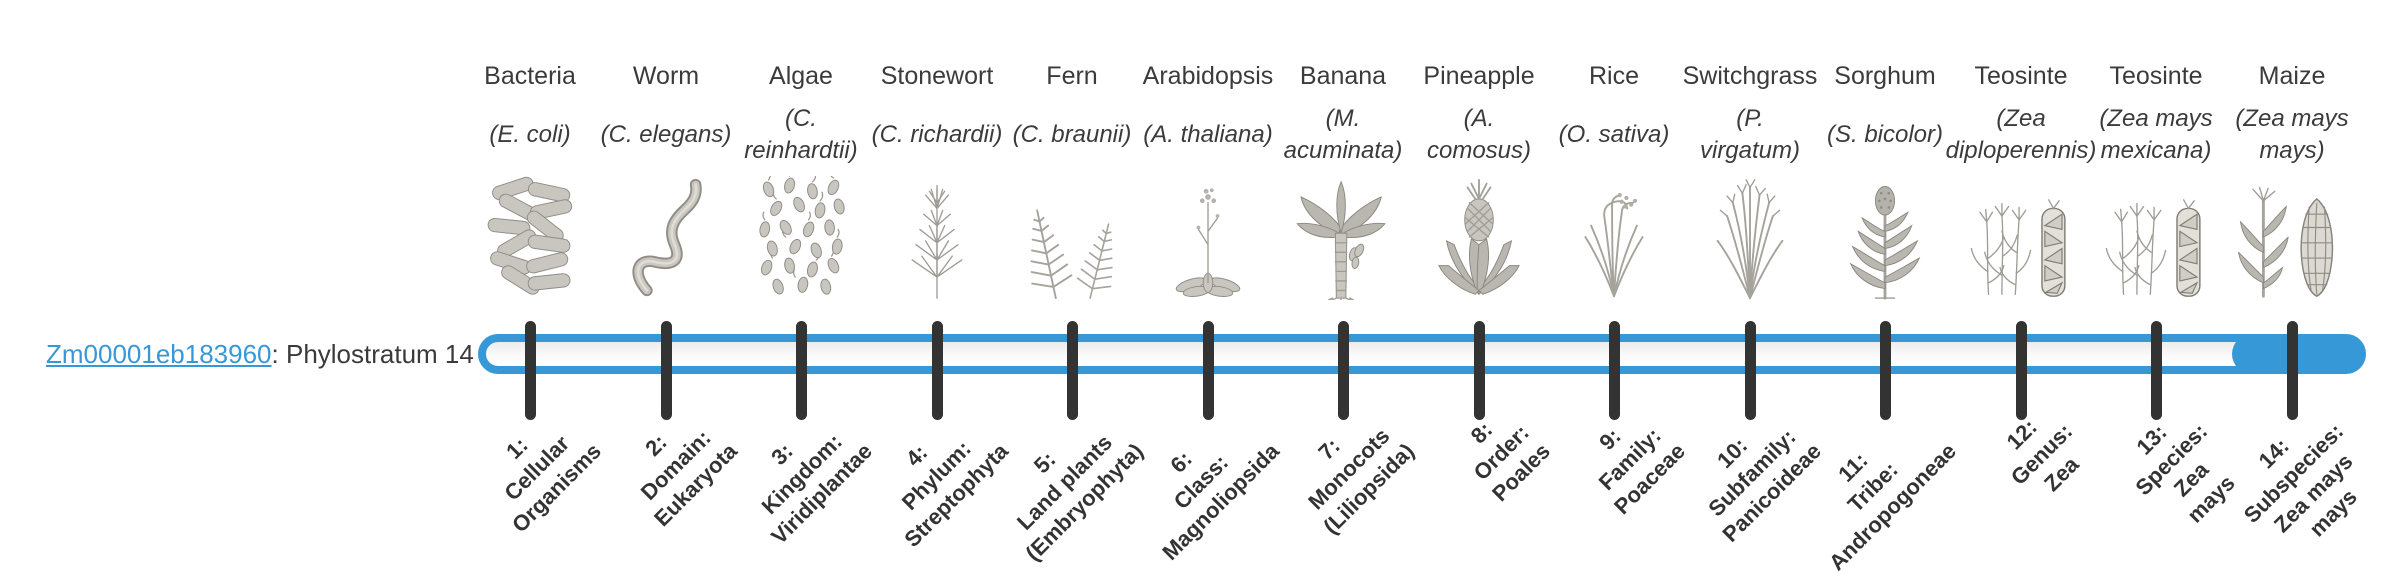 The height and width of the screenshot is (580, 2400). Describe the element at coordinates (1479, 76) in the screenshot. I see `taxon-common-name: Pineapple` at that location.